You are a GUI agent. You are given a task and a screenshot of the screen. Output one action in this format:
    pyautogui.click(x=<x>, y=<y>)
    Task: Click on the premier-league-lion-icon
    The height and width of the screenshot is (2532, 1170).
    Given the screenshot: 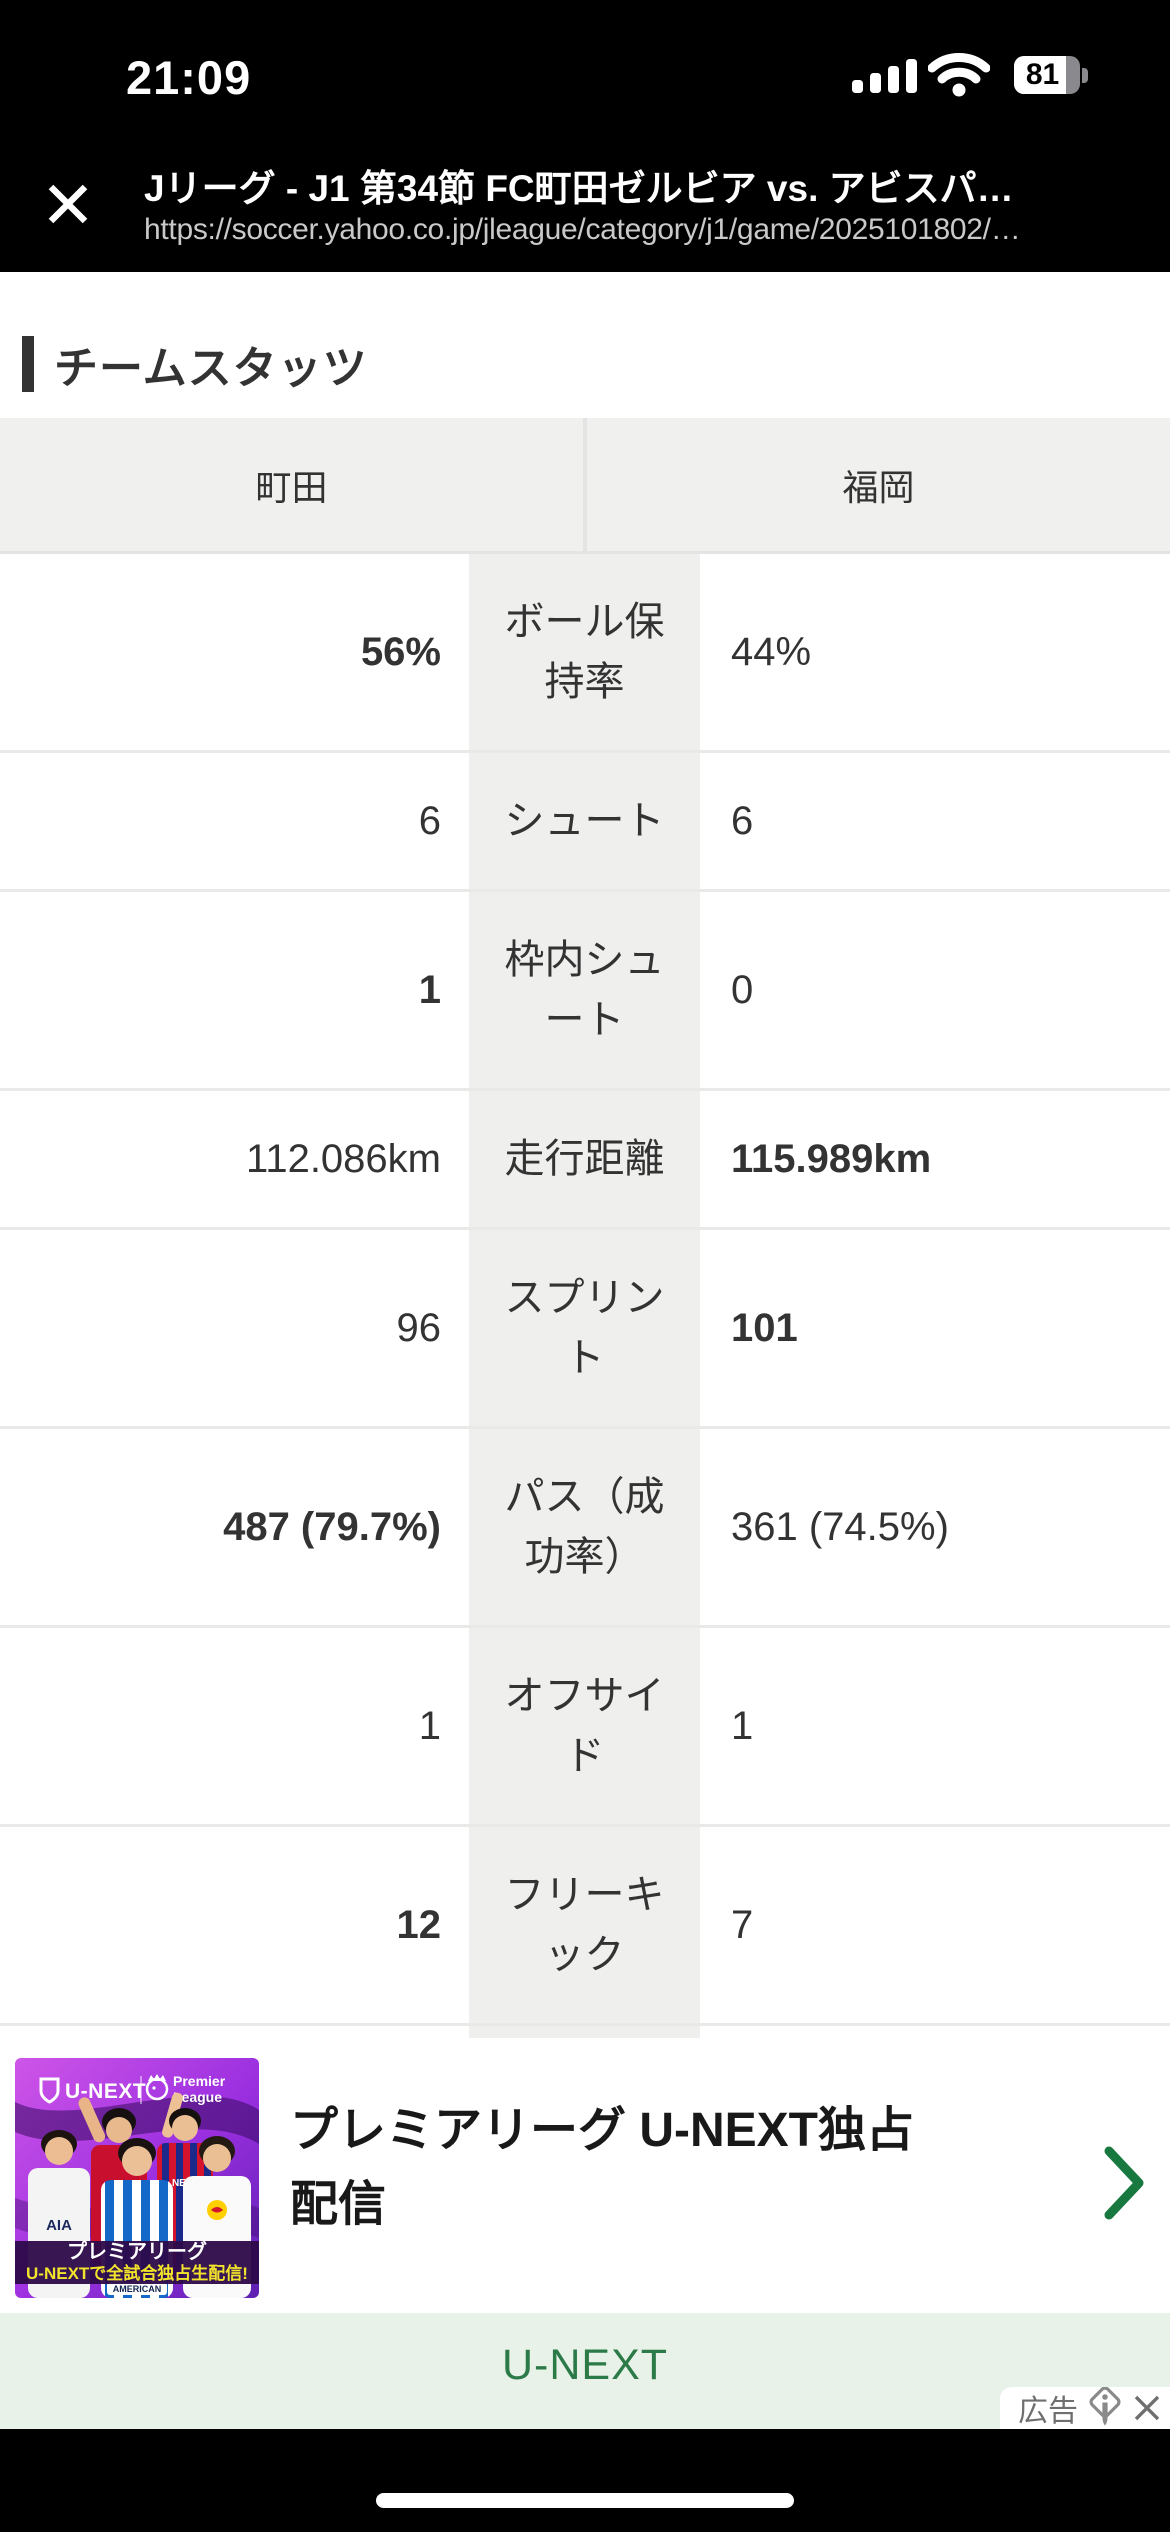 What is the action you would take?
    pyautogui.click(x=157, y=2087)
    